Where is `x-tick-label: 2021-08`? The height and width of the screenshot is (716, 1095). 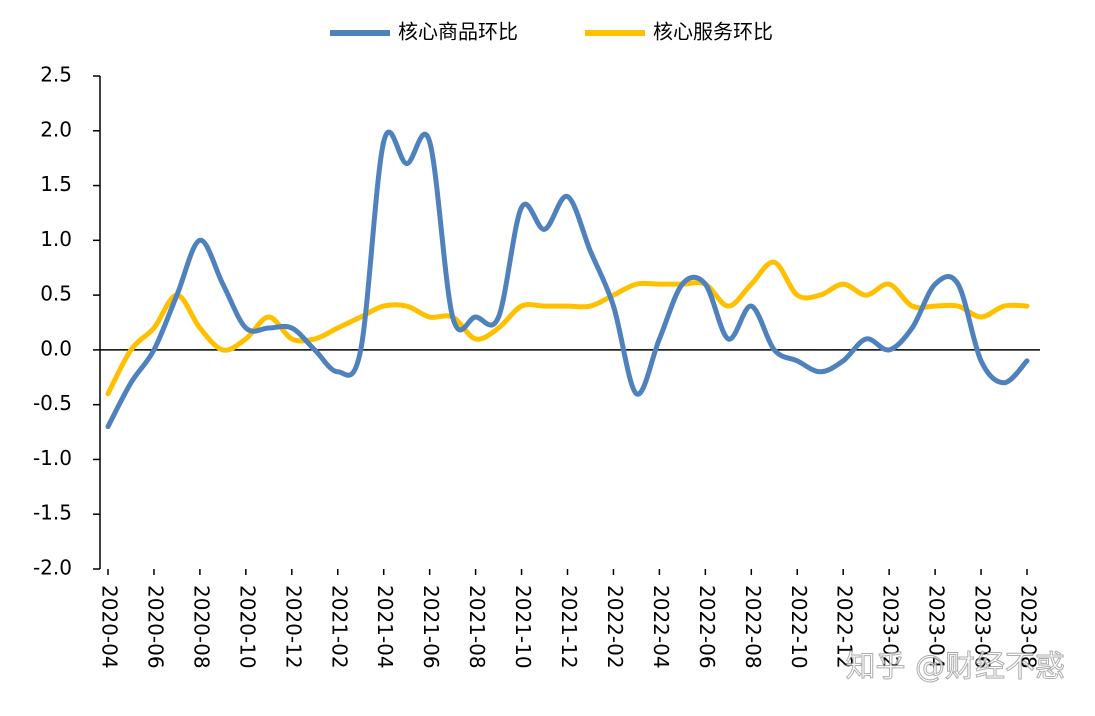 x-tick-label: 2021-08 is located at coordinates (477, 627).